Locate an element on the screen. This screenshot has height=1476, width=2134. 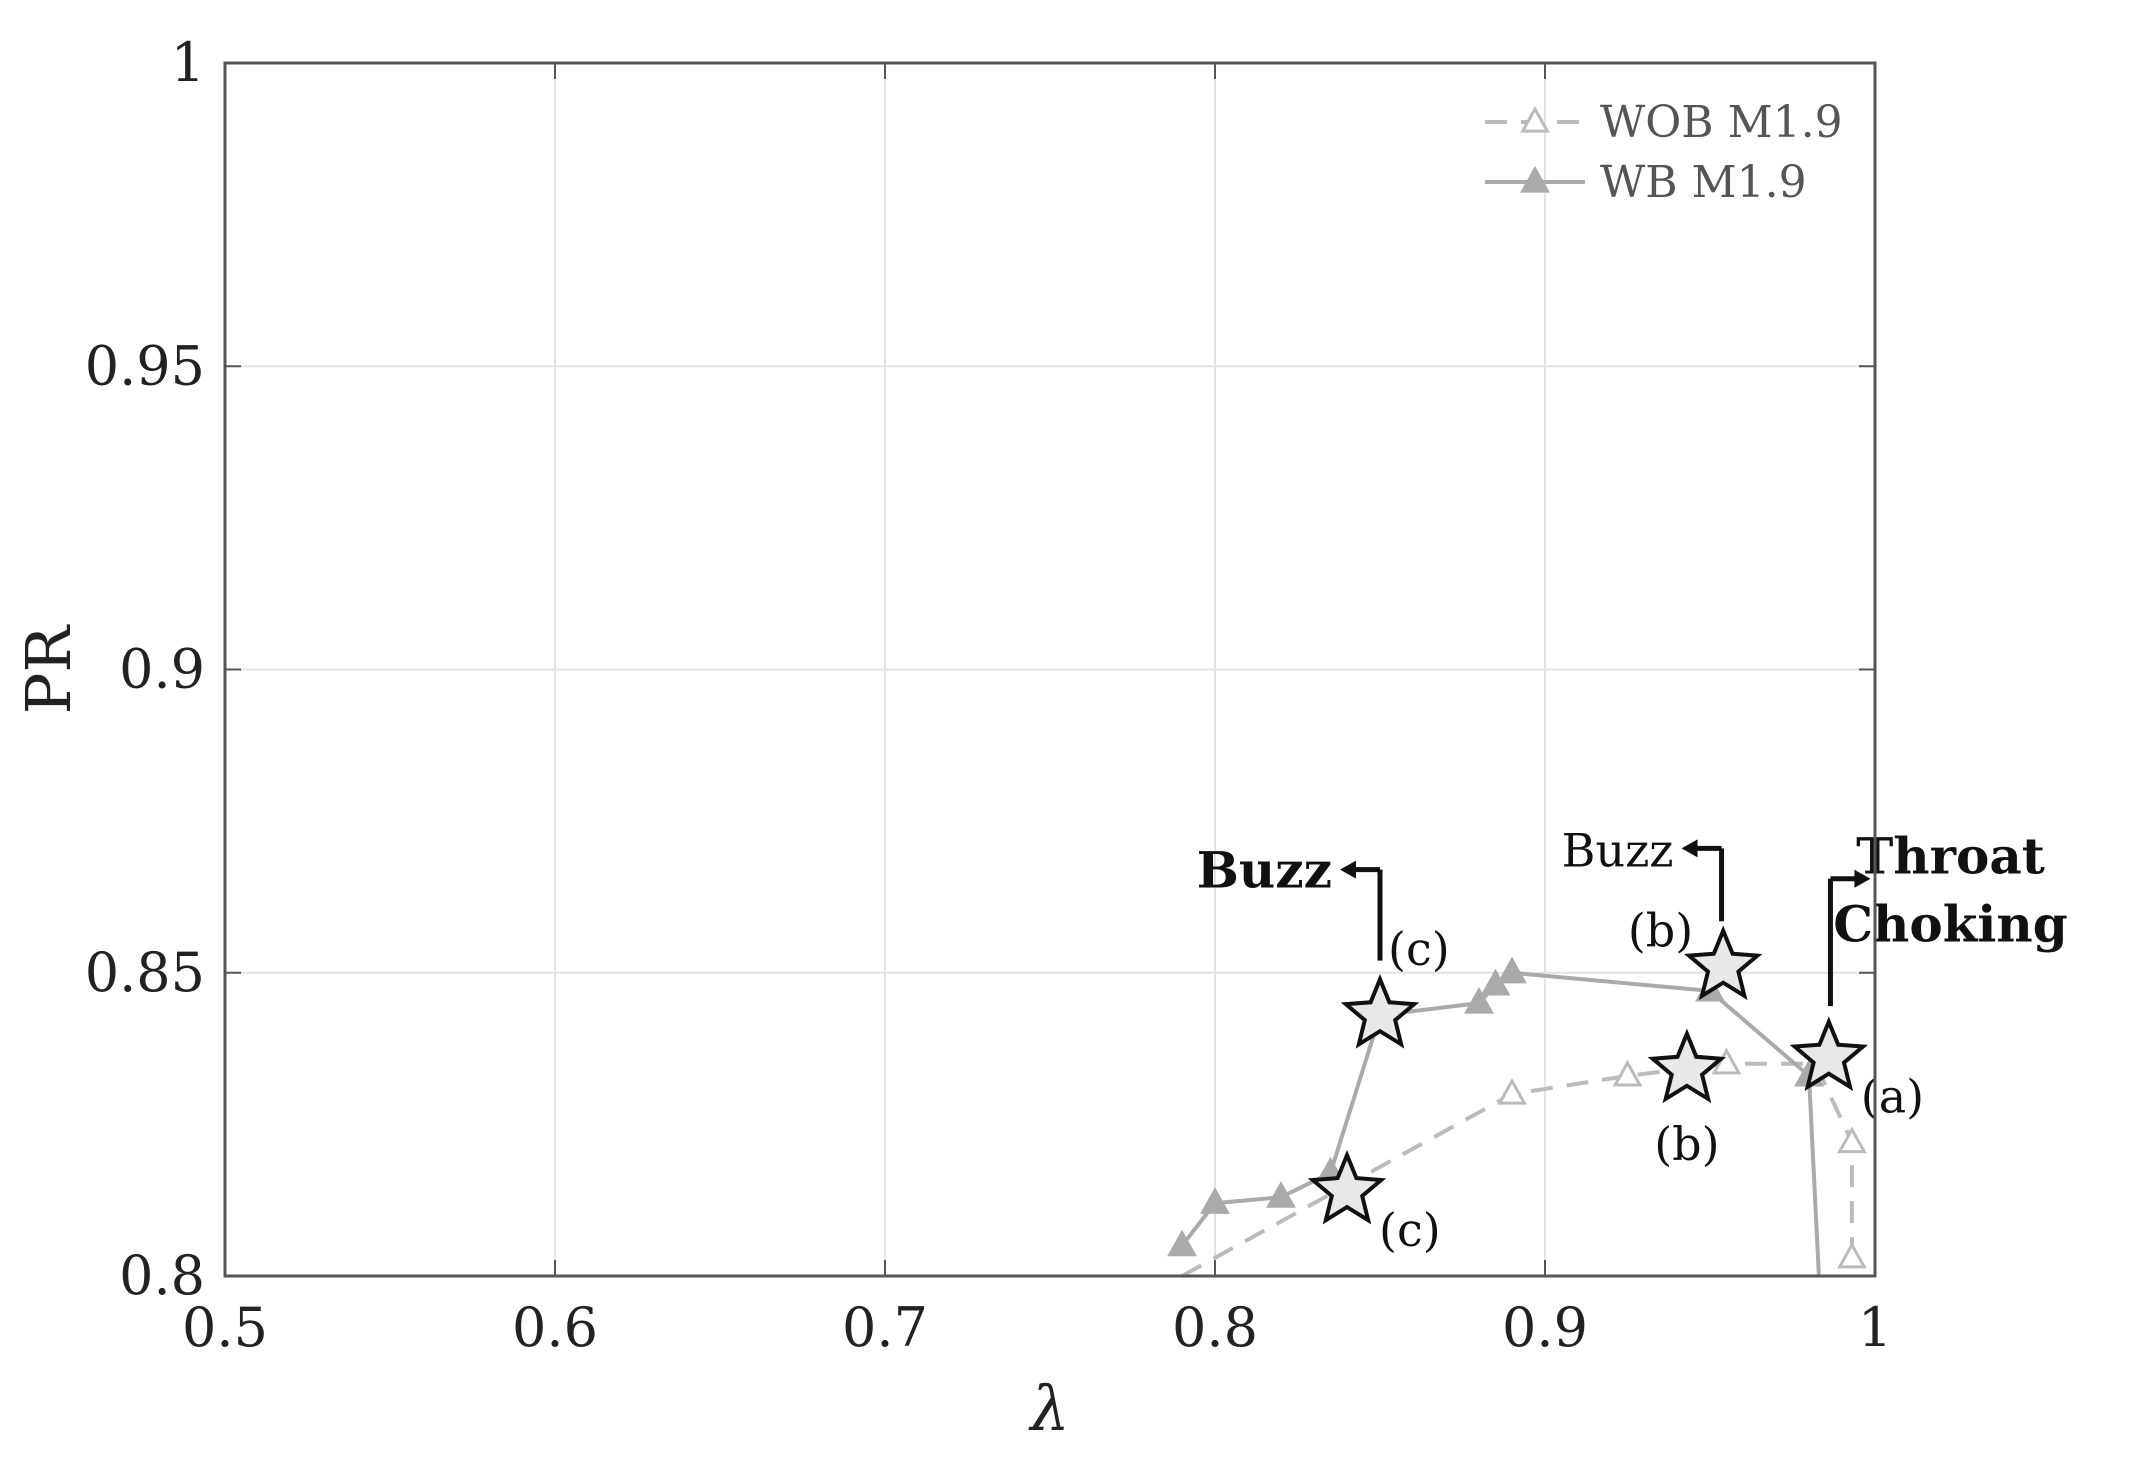
annotation-1: Buzz is located at coordinates (1643, 872).